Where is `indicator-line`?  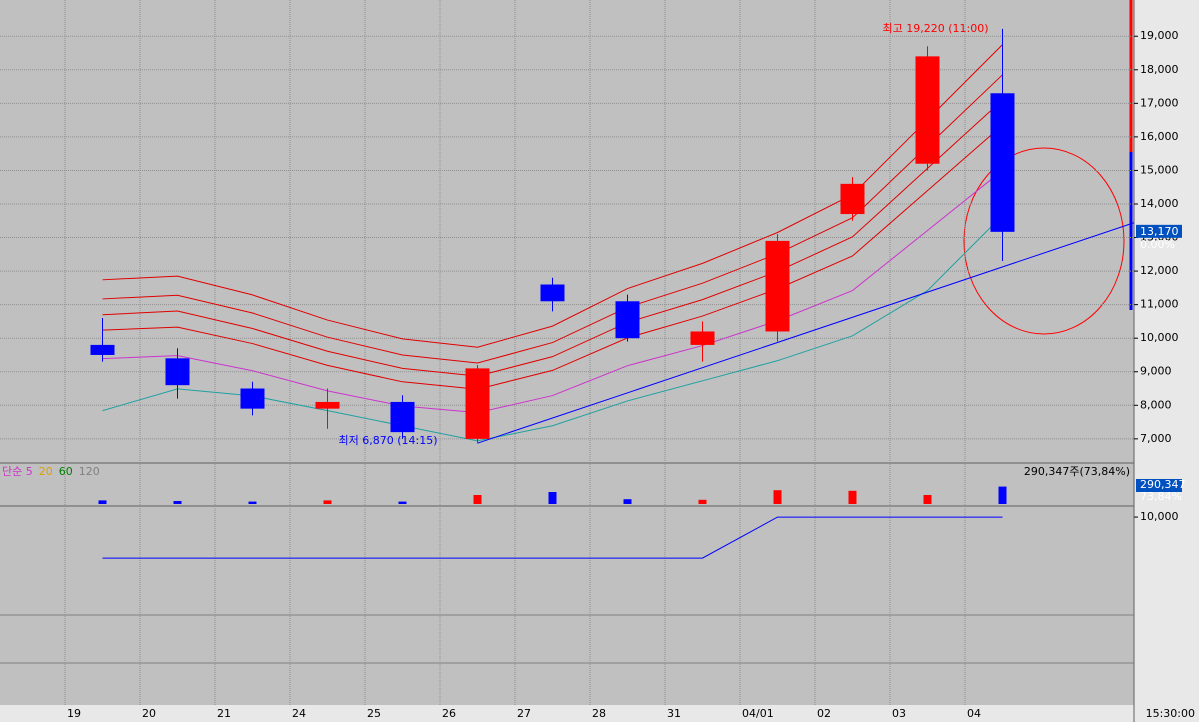 indicator-line is located at coordinates (552, 537).